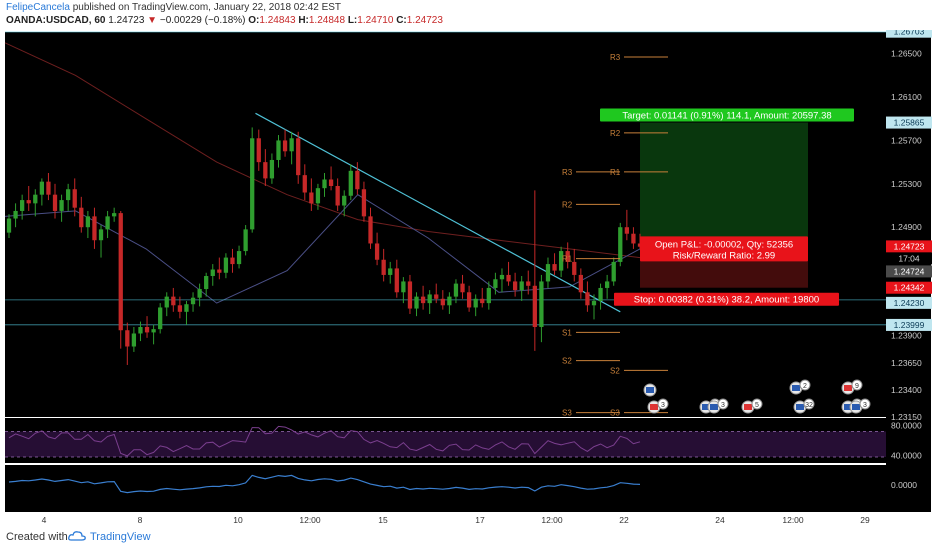 The height and width of the screenshot is (550, 932). I want to click on economic-event-flag: 5, so click(752, 406).